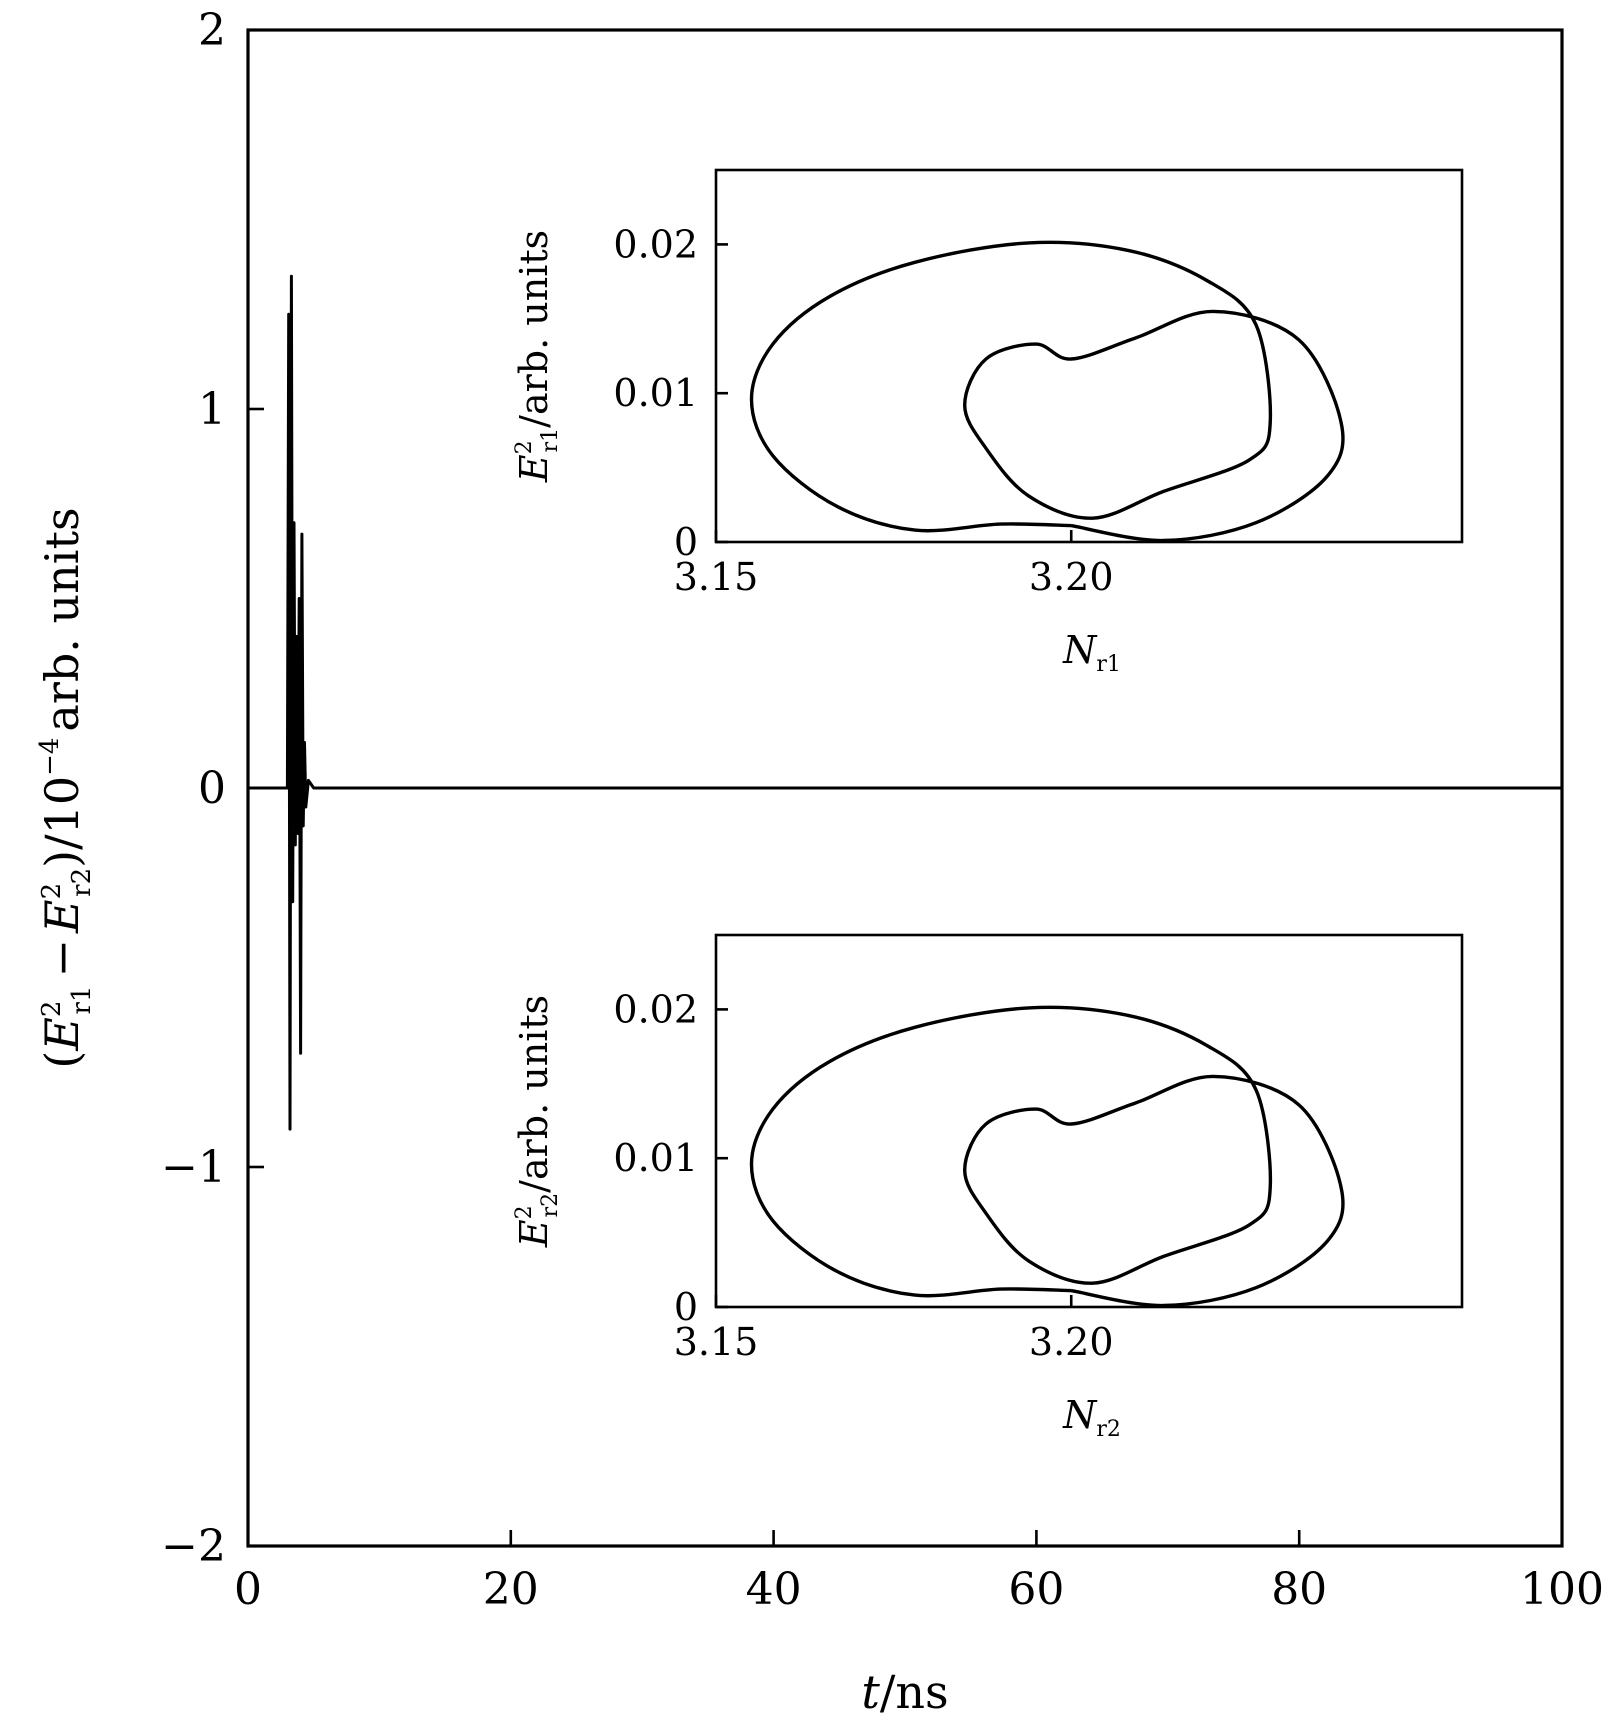 The image size is (1611, 1721). I want to click on main-y-tick-label-0: −2, so click(193, 1546).